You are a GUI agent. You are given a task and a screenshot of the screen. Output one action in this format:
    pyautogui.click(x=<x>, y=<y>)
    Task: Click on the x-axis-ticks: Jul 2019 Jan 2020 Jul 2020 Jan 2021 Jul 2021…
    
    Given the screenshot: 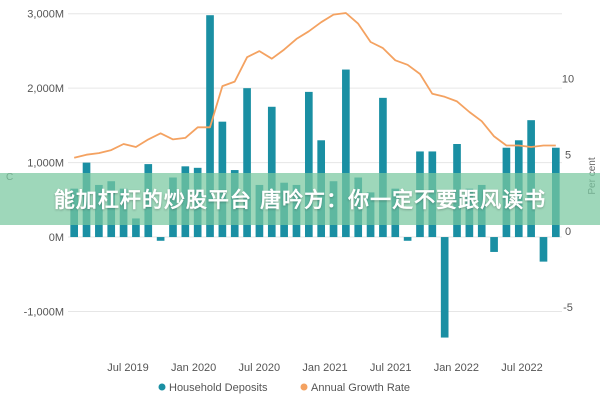 What is the action you would take?
    pyautogui.click(x=325, y=368)
    